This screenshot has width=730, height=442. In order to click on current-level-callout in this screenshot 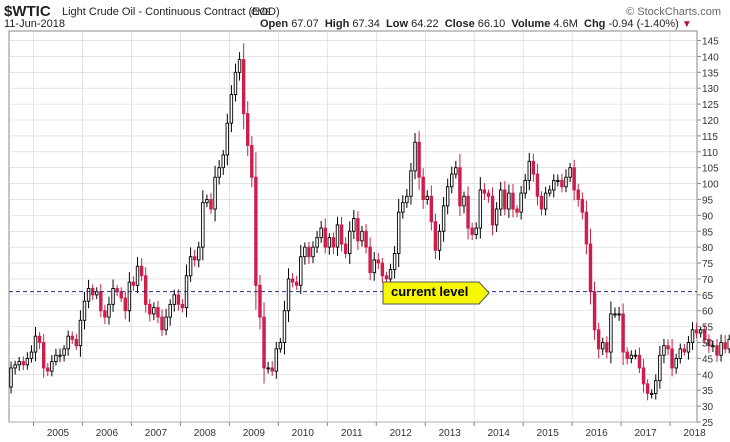, I will do `click(436, 293)`.